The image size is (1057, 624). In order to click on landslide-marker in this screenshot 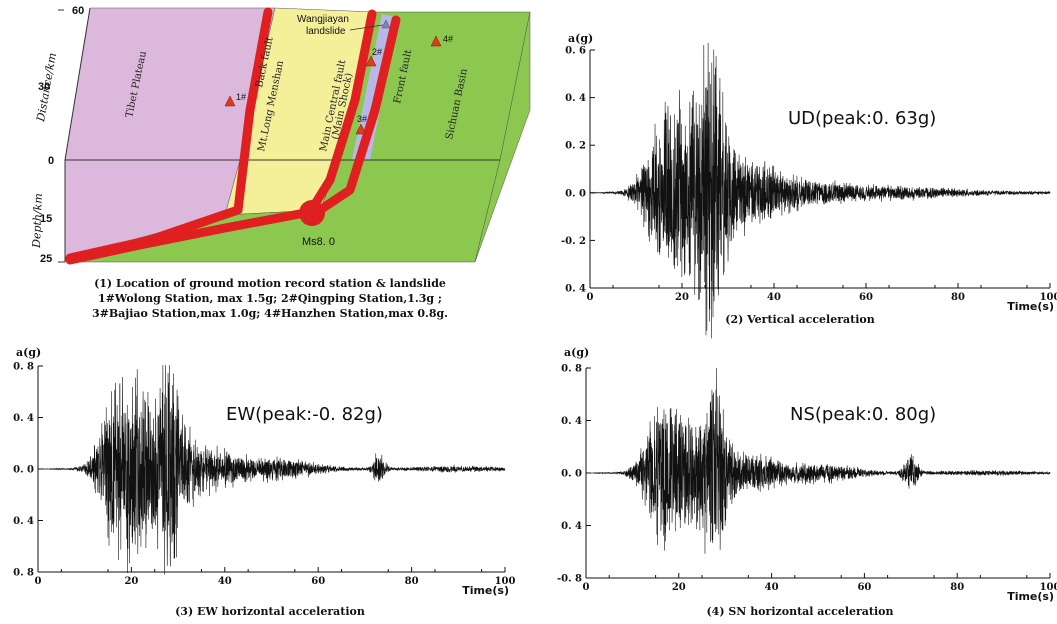, I will do `click(386, 24)`.